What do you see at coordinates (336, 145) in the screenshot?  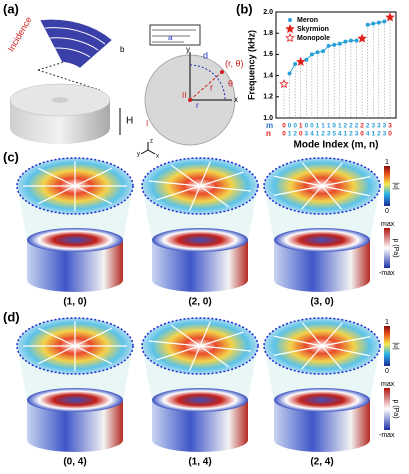 I see `x-axis-title: Mode Index (m, n)` at bounding box center [336, 145].